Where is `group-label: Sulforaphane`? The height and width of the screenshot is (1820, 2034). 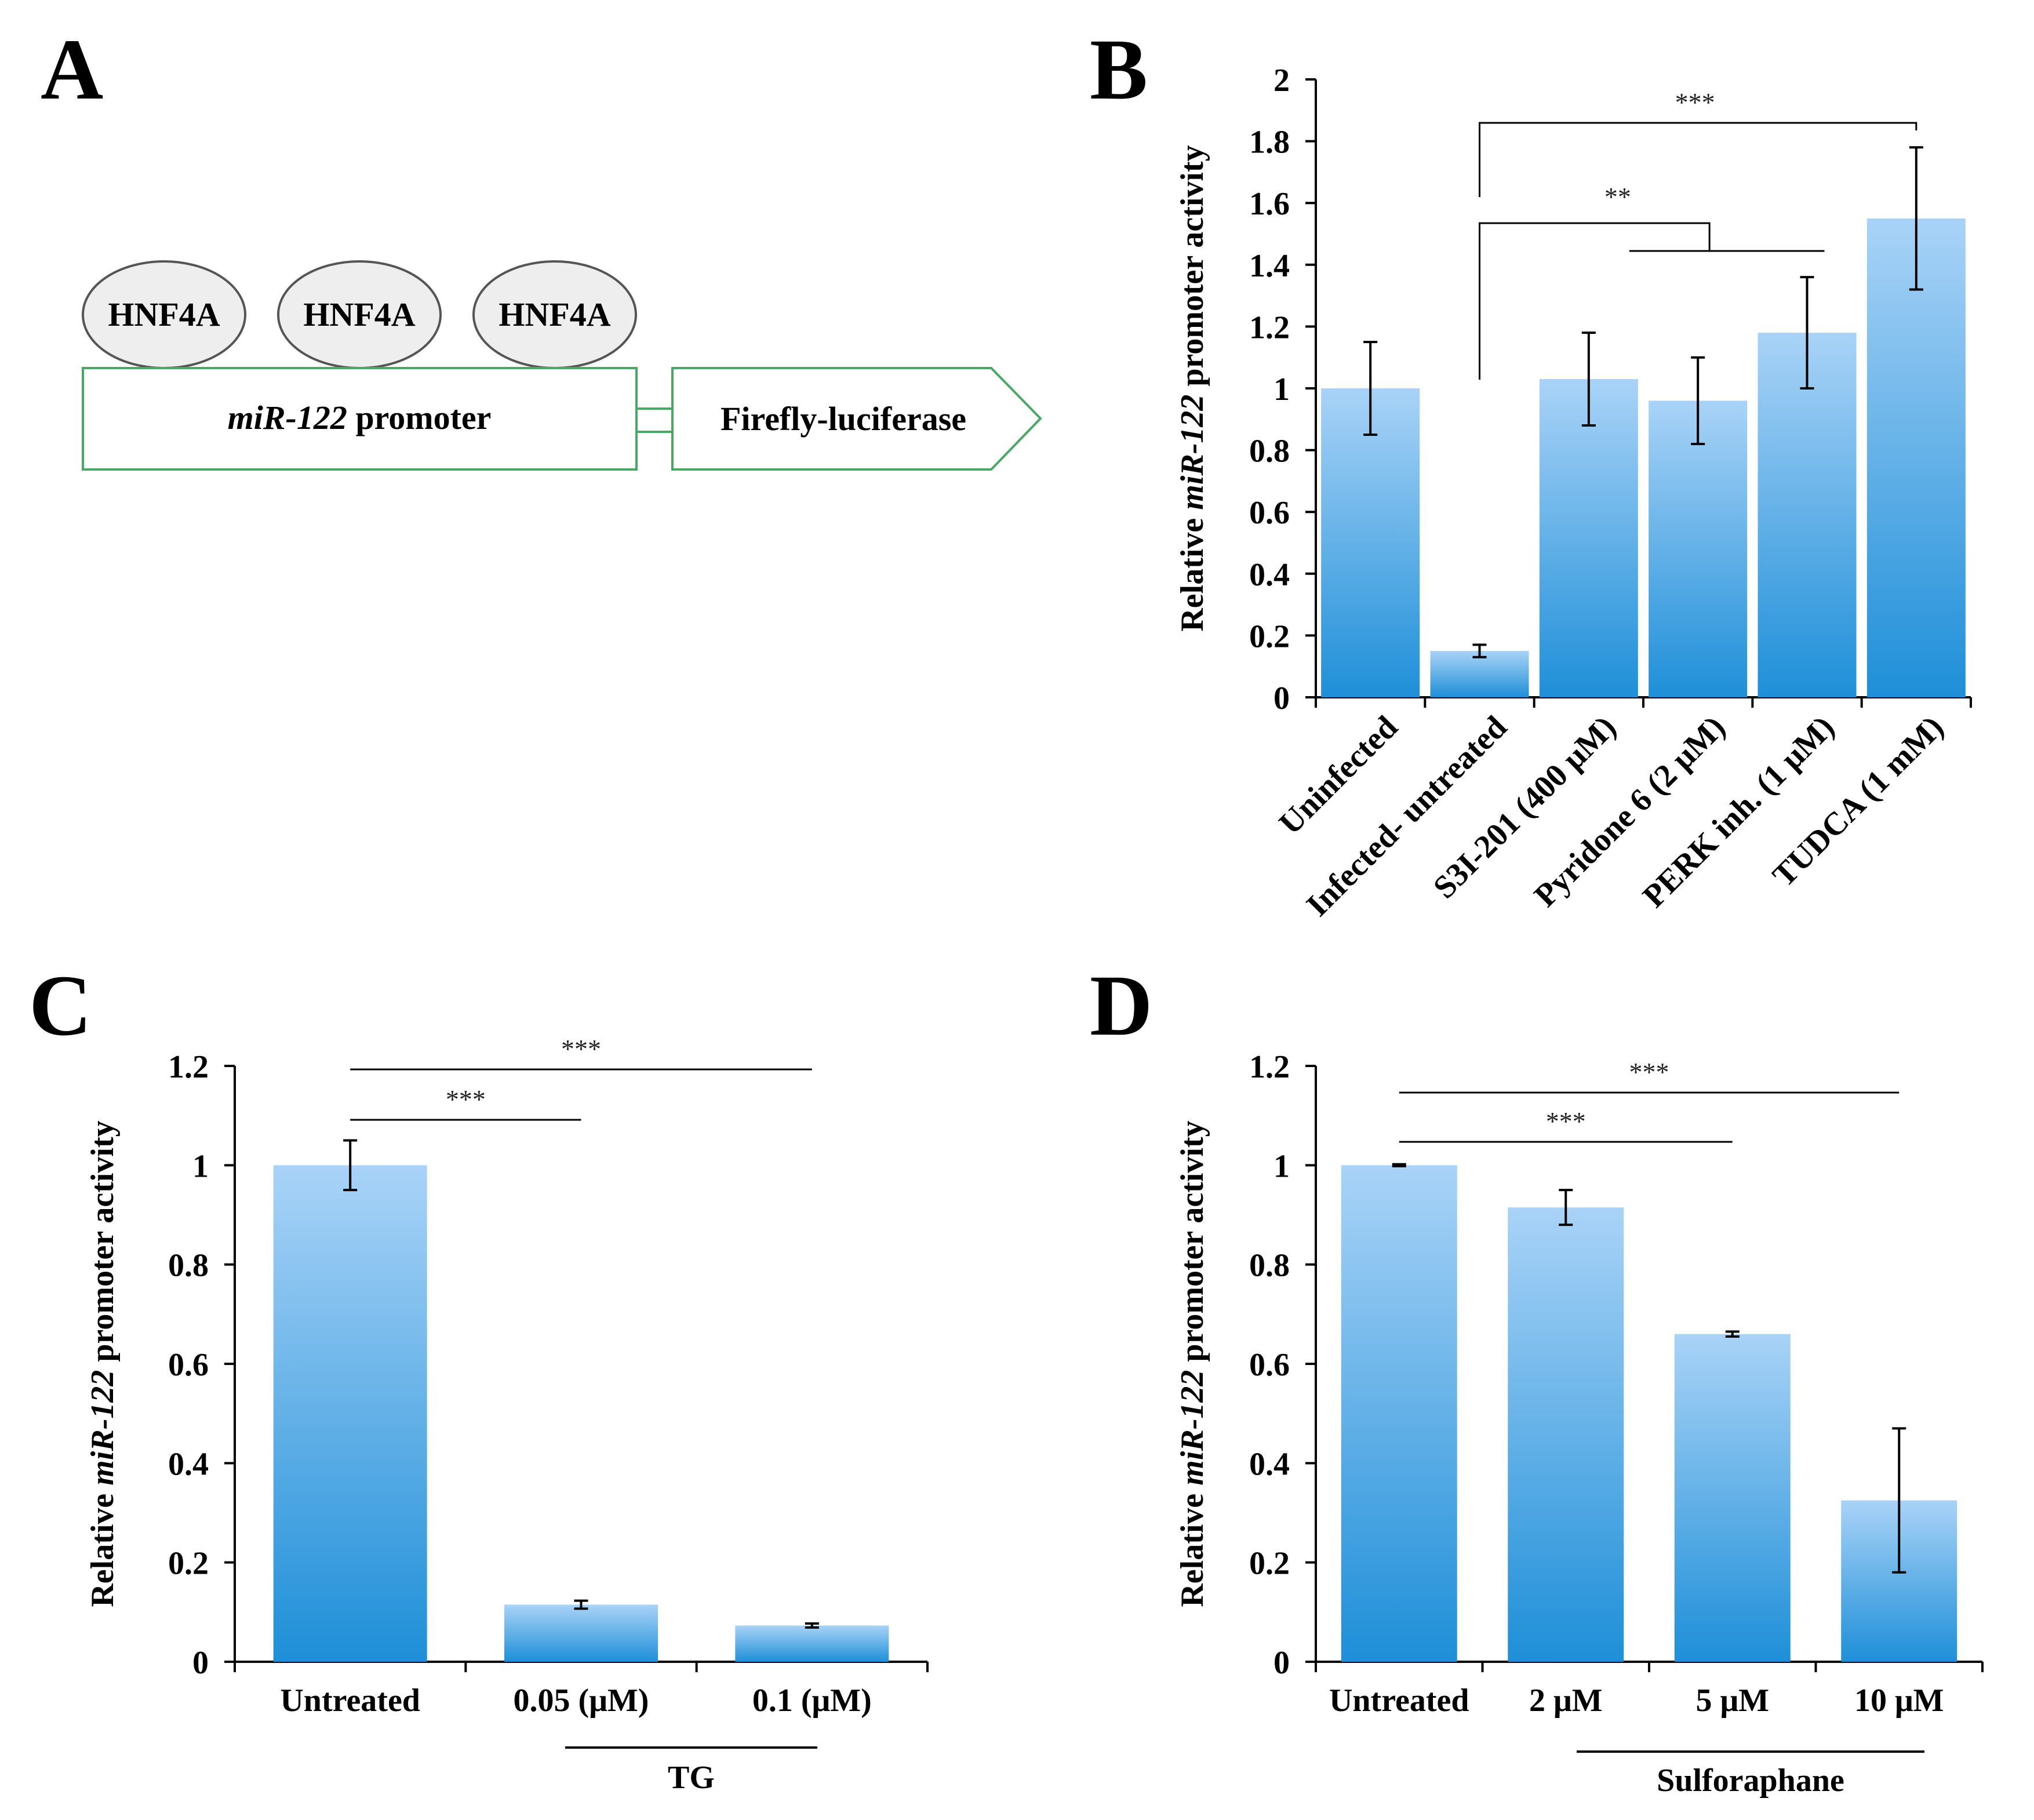
group-label: Sulforaphane is located at coordinates (1750, 1781).